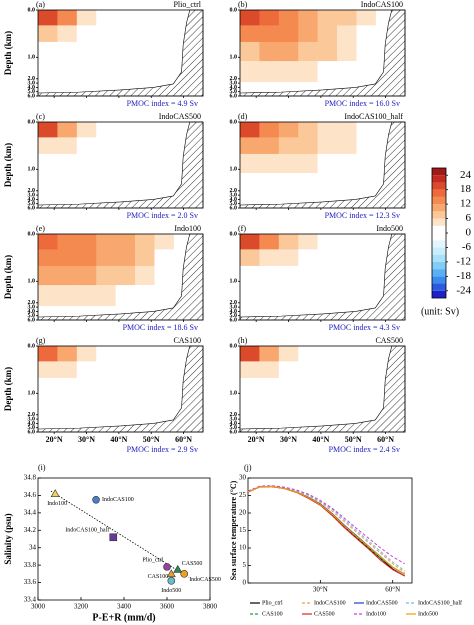  Describe the element at coordinates (55, 493) in the screenshot. I see `point` at that location.